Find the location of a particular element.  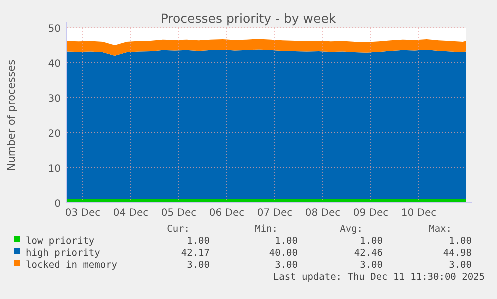

x-tick-label: 09 Dec is located at coordinates (371, 213).